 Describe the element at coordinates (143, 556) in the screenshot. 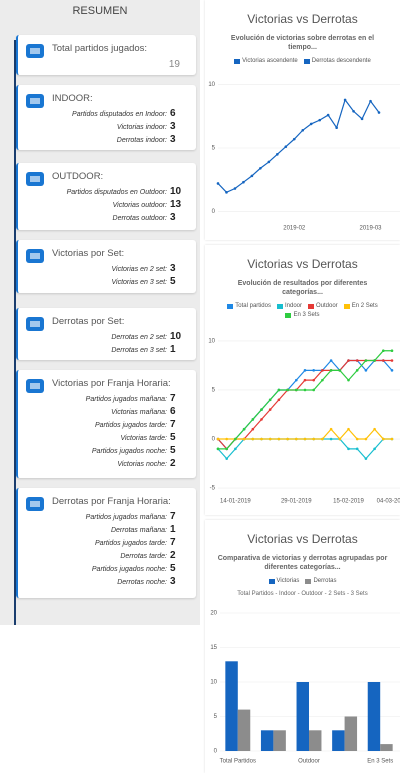

I see `row-label: Derrotas tarde:` at that location.